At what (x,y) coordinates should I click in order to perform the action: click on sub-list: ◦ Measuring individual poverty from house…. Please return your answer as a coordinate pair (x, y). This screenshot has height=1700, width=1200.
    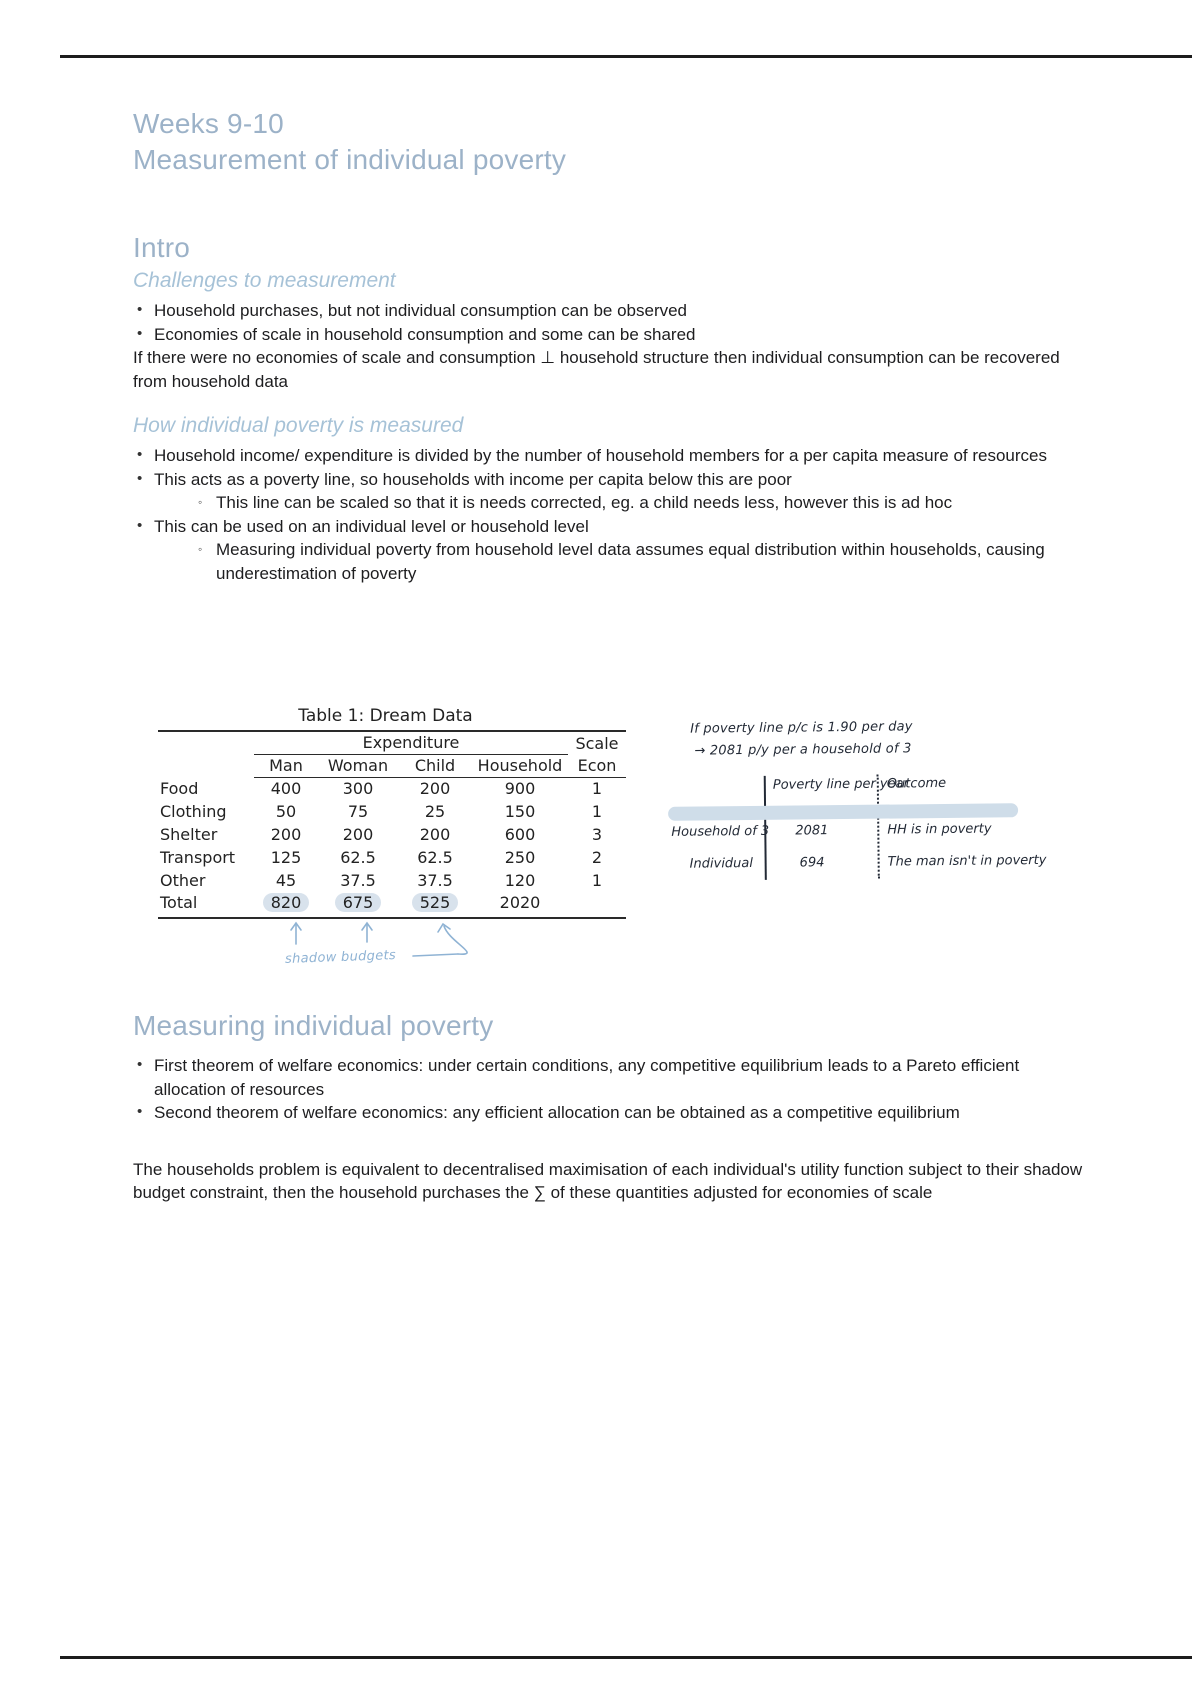
    Looking at the image, I should click on (639, 561).